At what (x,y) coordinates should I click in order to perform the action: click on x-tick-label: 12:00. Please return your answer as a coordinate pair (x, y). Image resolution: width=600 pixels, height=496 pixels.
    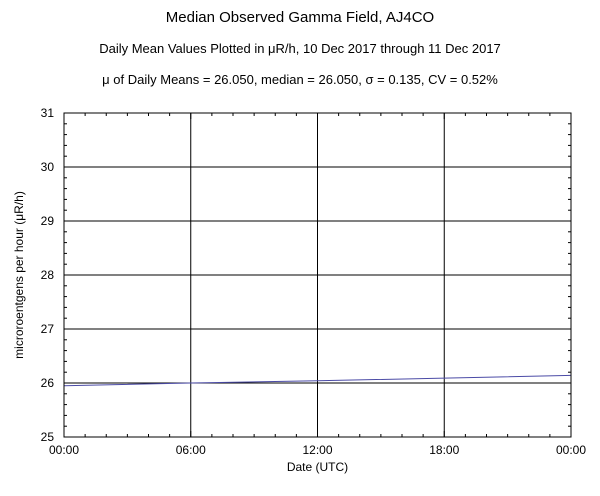
    Looking at the image, I should click on (317, 450).